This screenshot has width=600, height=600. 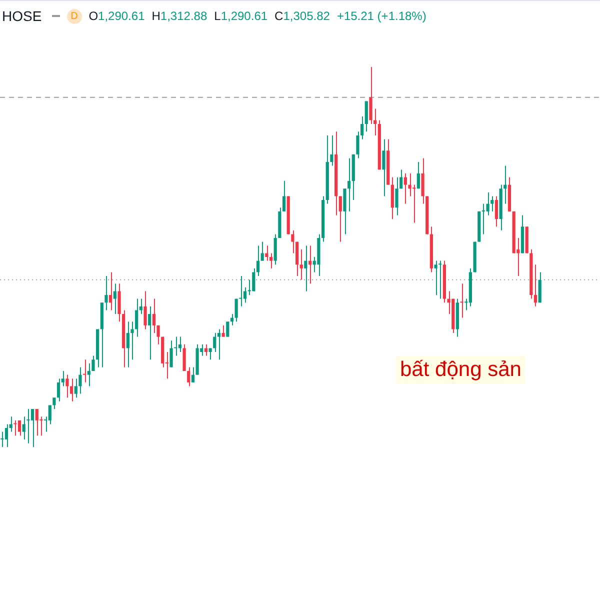 I want to click on text: HOSE, so click(x=22, y=16).